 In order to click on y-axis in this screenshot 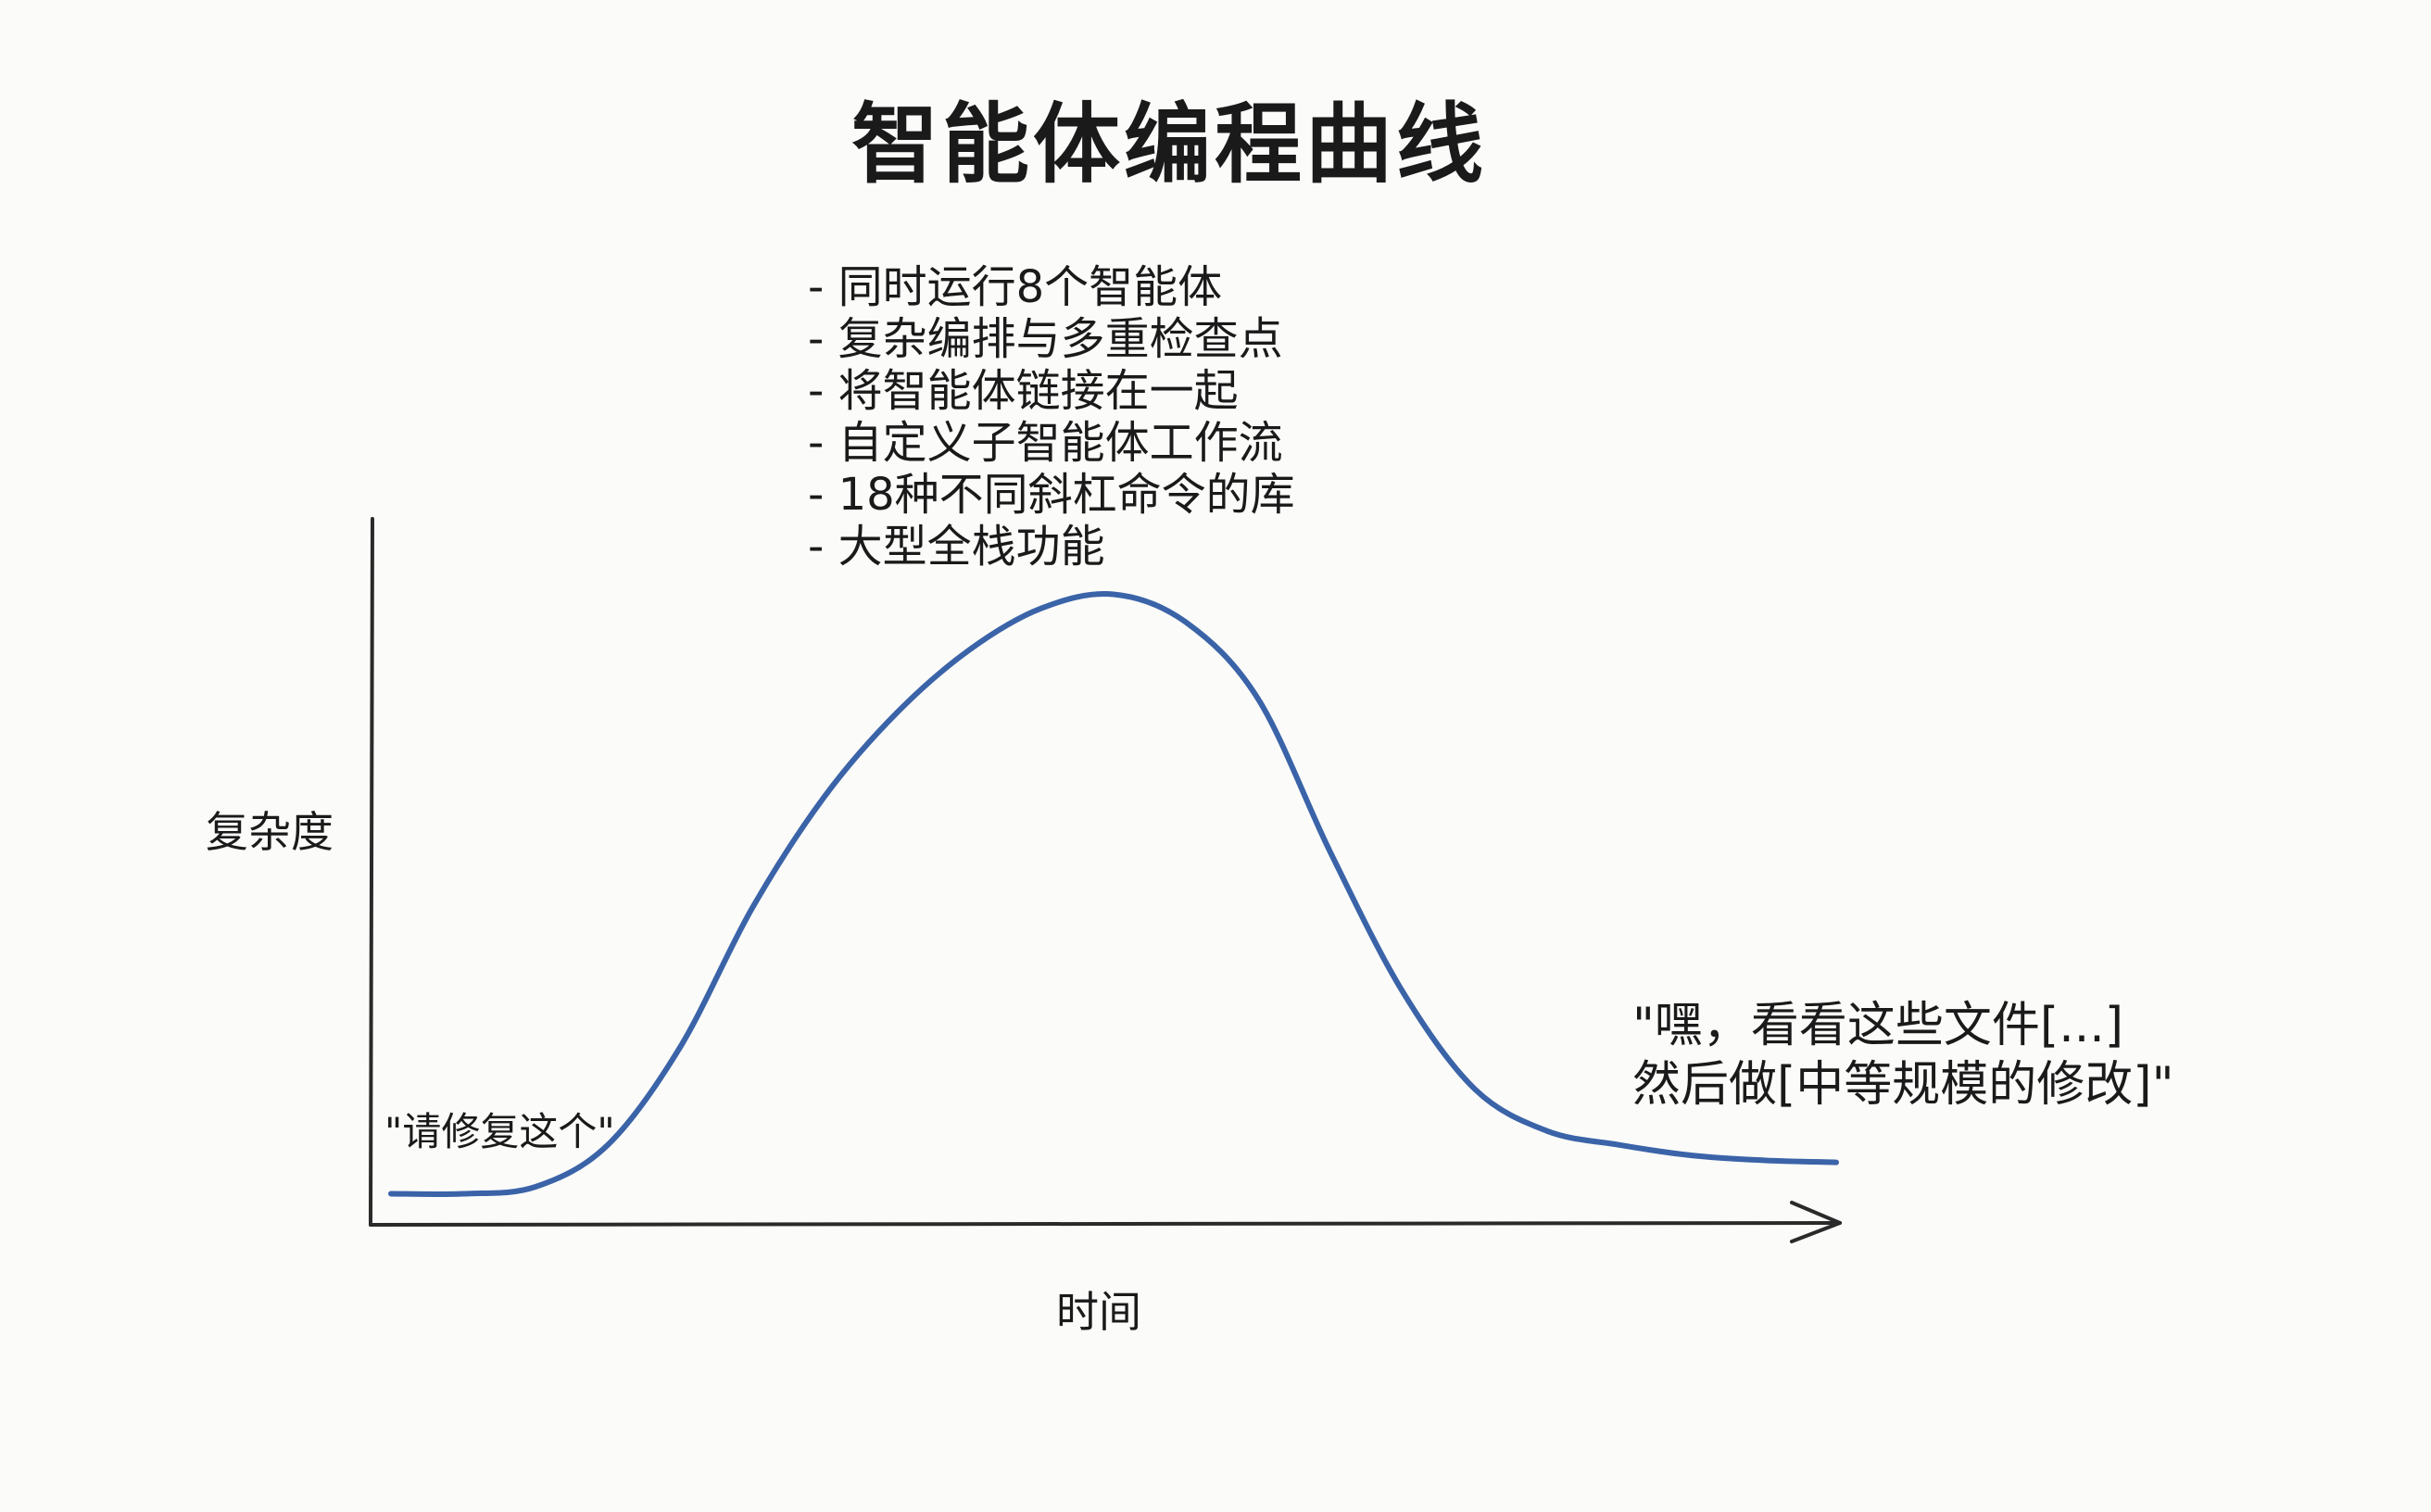, I will do `click(371, 872)`.